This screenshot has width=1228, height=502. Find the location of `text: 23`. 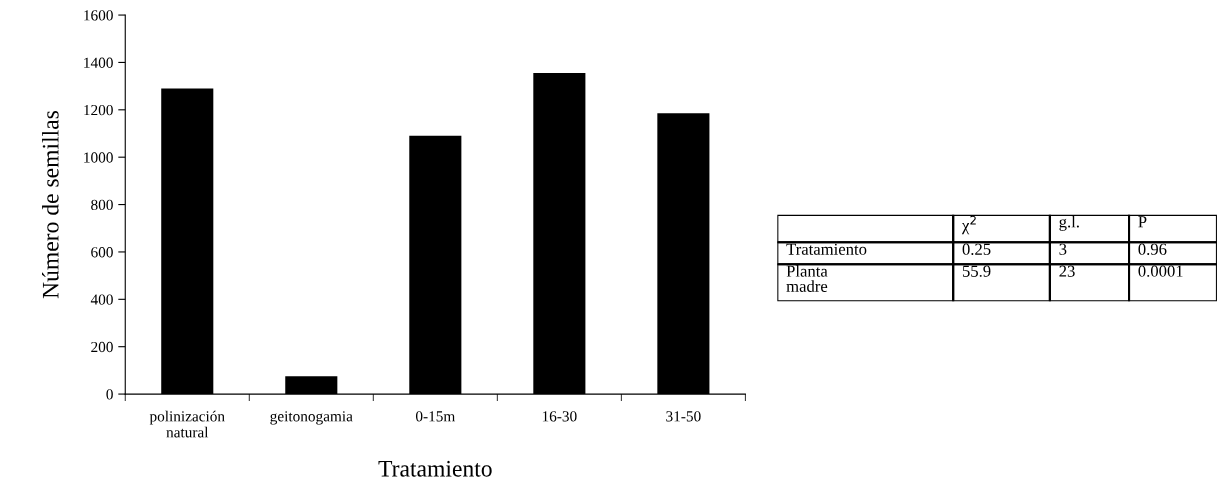

text: 23 is located at coordinates (1067, 271).